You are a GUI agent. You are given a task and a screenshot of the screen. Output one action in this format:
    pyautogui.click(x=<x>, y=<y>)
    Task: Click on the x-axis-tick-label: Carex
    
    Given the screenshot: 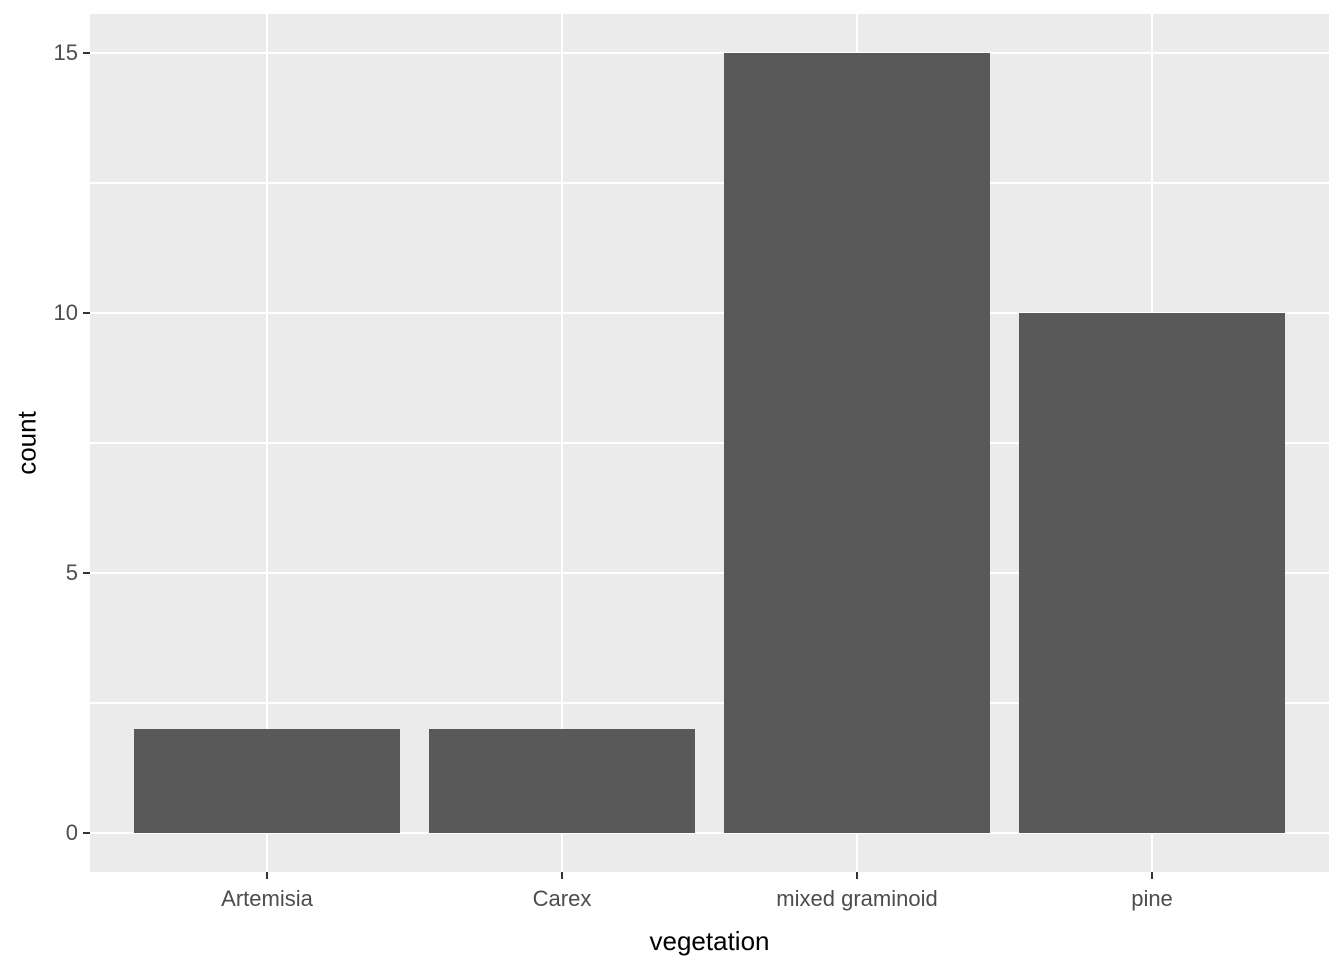 What is the action you would take?
    pyautogui.click(x=562, y=898)
    